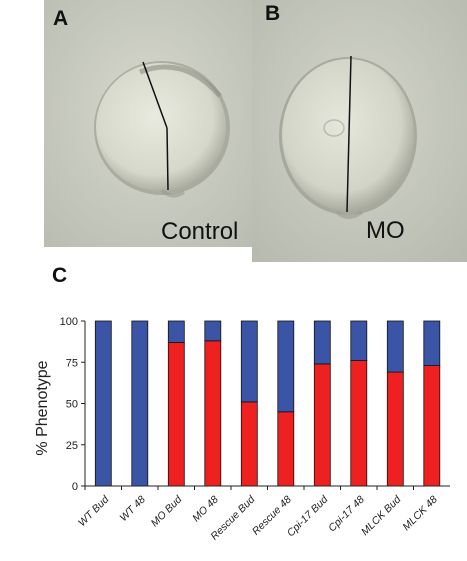  Describe the element at coordinates (420, 514) in the screenshot. I see `x-tick-label: MLCK 48` at that location.